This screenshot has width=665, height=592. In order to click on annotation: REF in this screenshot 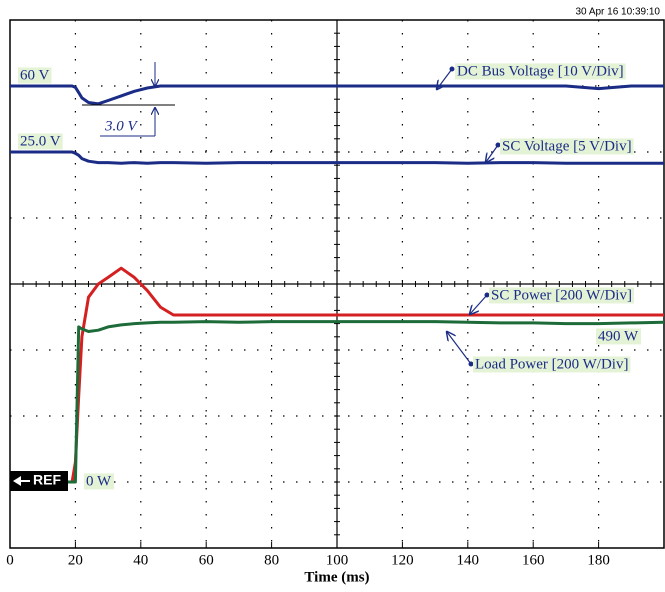, I will do `click(47, 480)`.